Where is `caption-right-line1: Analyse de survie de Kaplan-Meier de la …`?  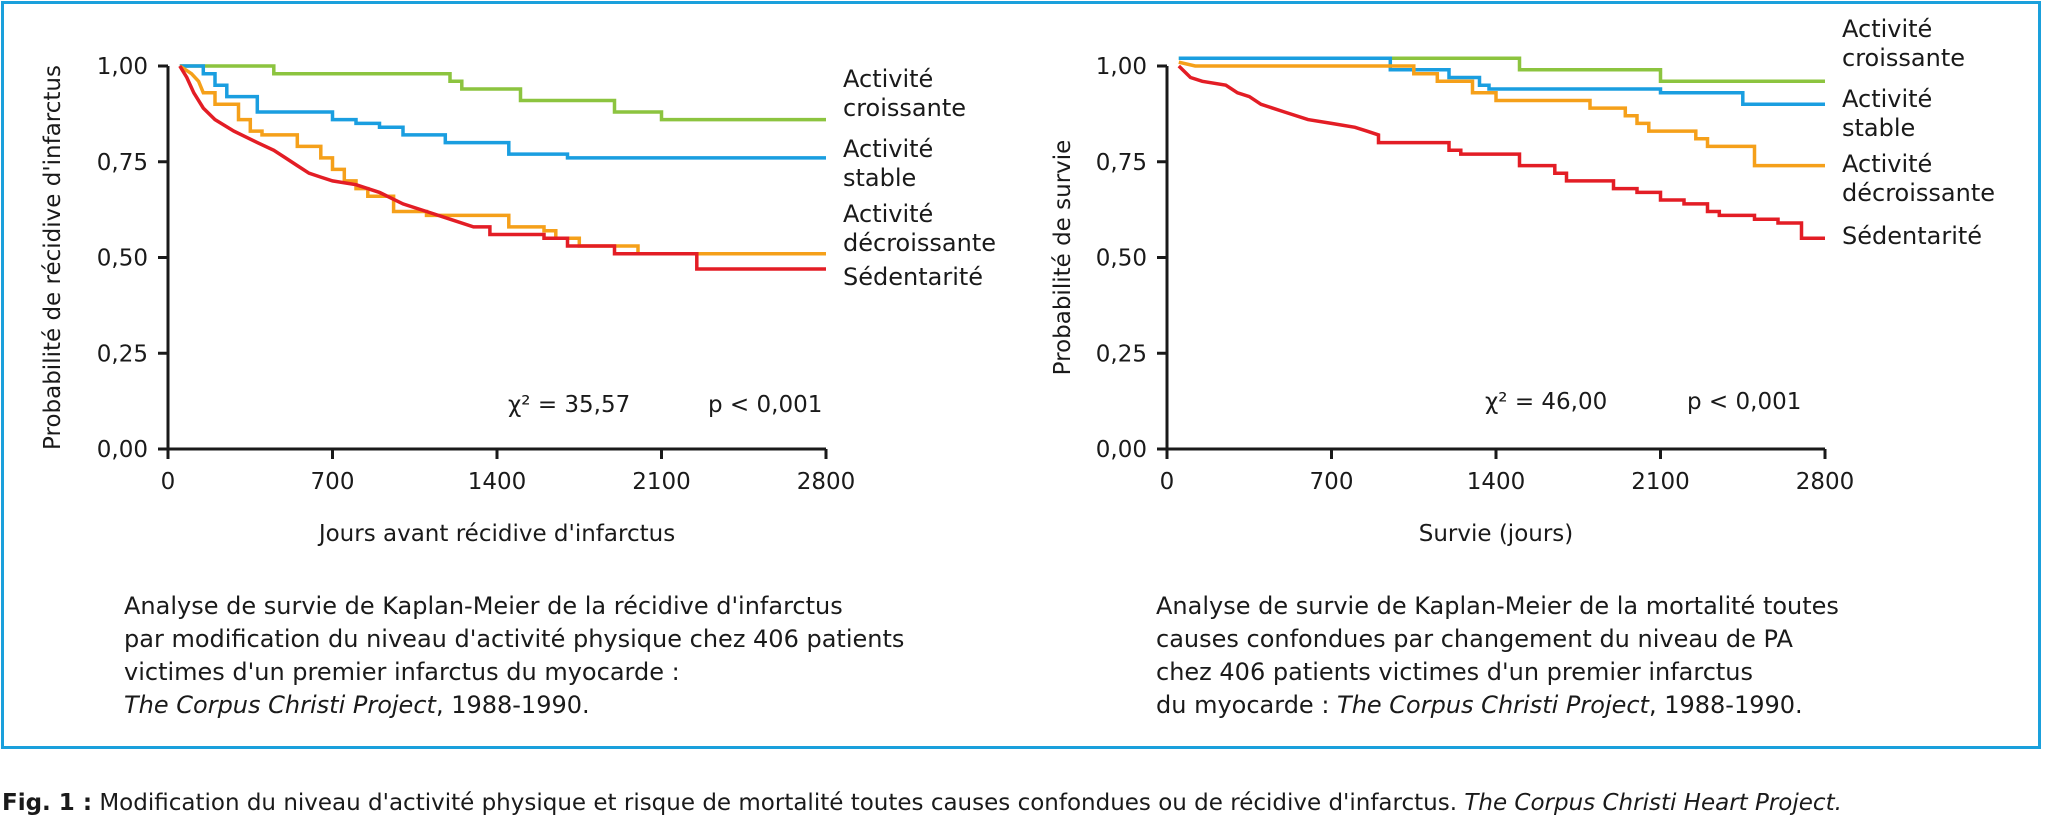 caption-right-line1: Analyse de survie de Kaplan-Meier de la … is located at coordinates (1497, 606).